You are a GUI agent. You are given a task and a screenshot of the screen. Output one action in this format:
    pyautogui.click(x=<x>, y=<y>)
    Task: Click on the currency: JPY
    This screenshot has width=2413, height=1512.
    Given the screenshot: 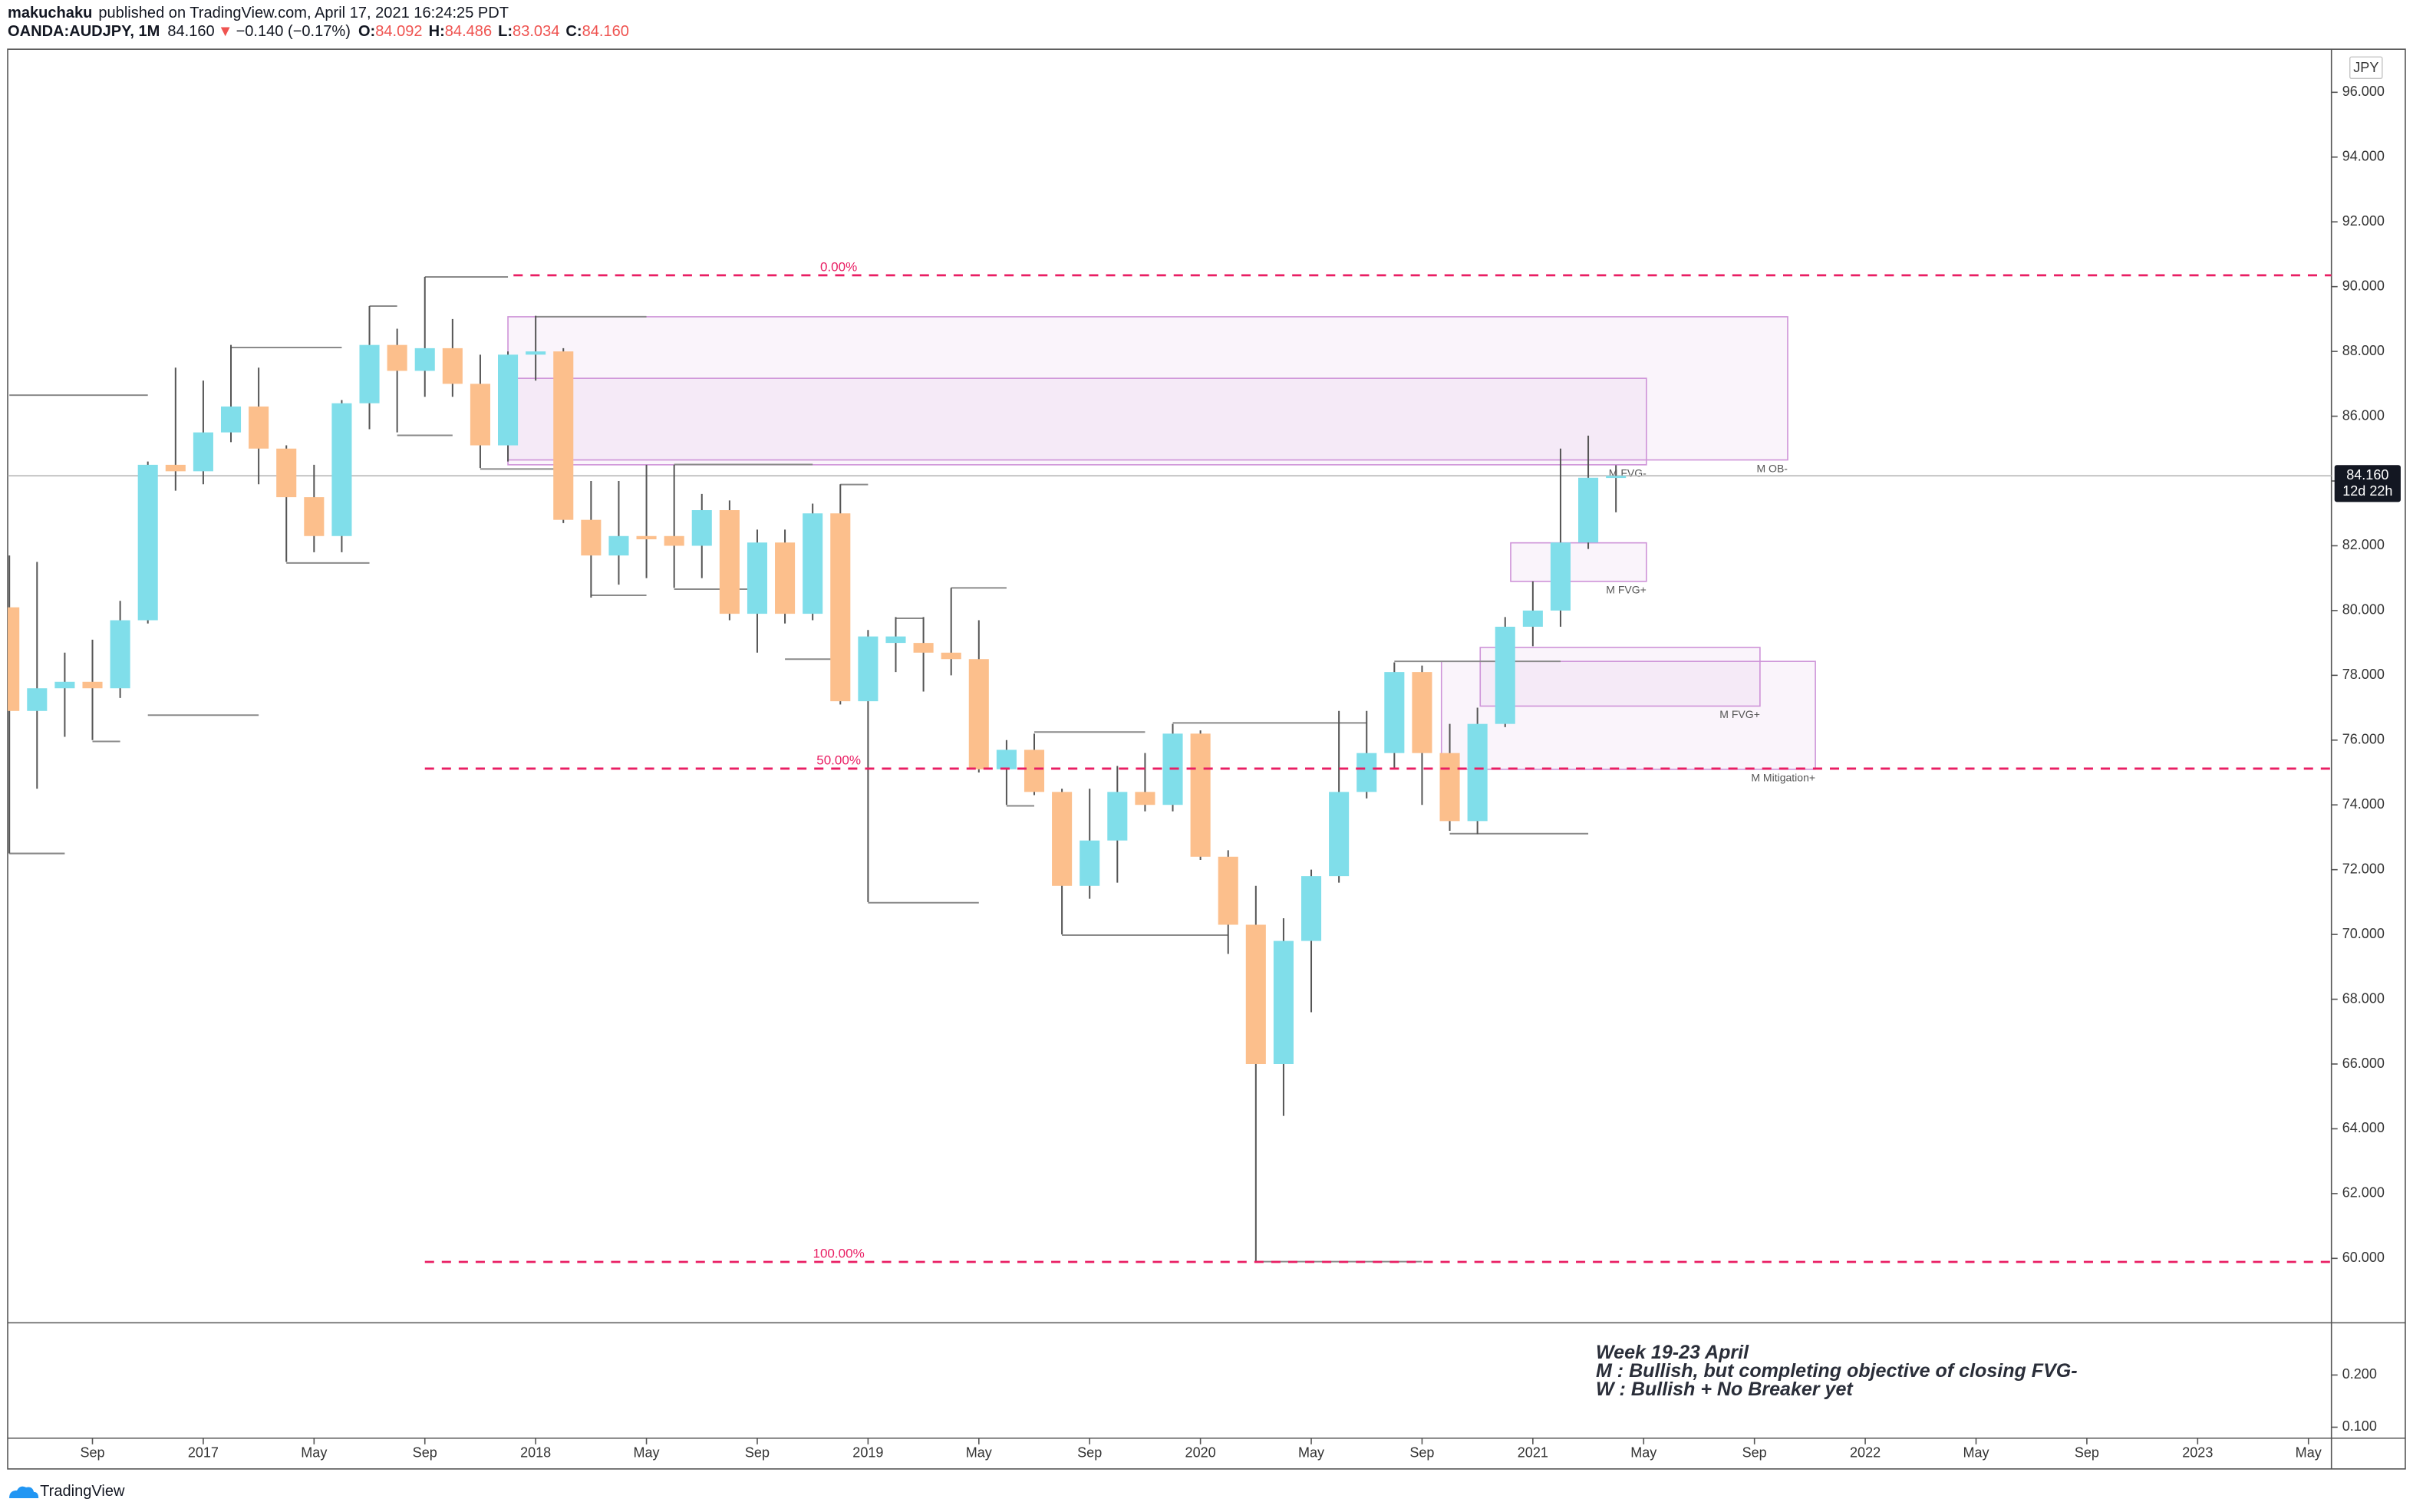 What is the action you would take?
    pyautogui.click(x=2365, y=67)
    